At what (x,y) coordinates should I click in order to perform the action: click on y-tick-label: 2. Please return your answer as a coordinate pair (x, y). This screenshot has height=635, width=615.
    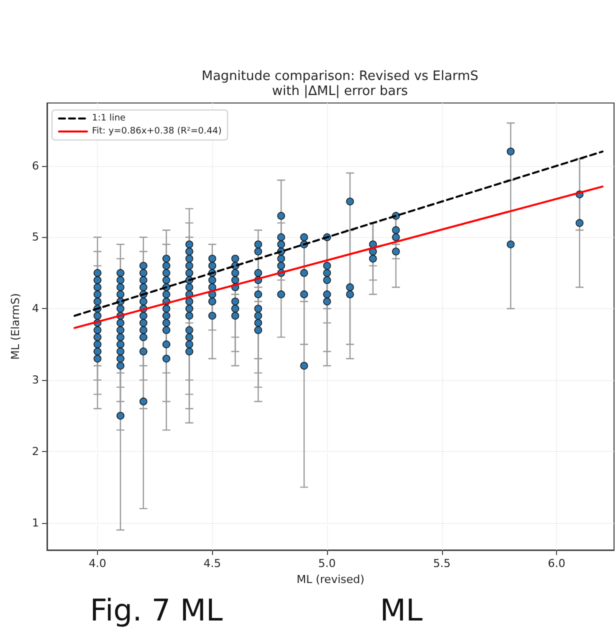
    Looking at the image, I should click on (35, 451).